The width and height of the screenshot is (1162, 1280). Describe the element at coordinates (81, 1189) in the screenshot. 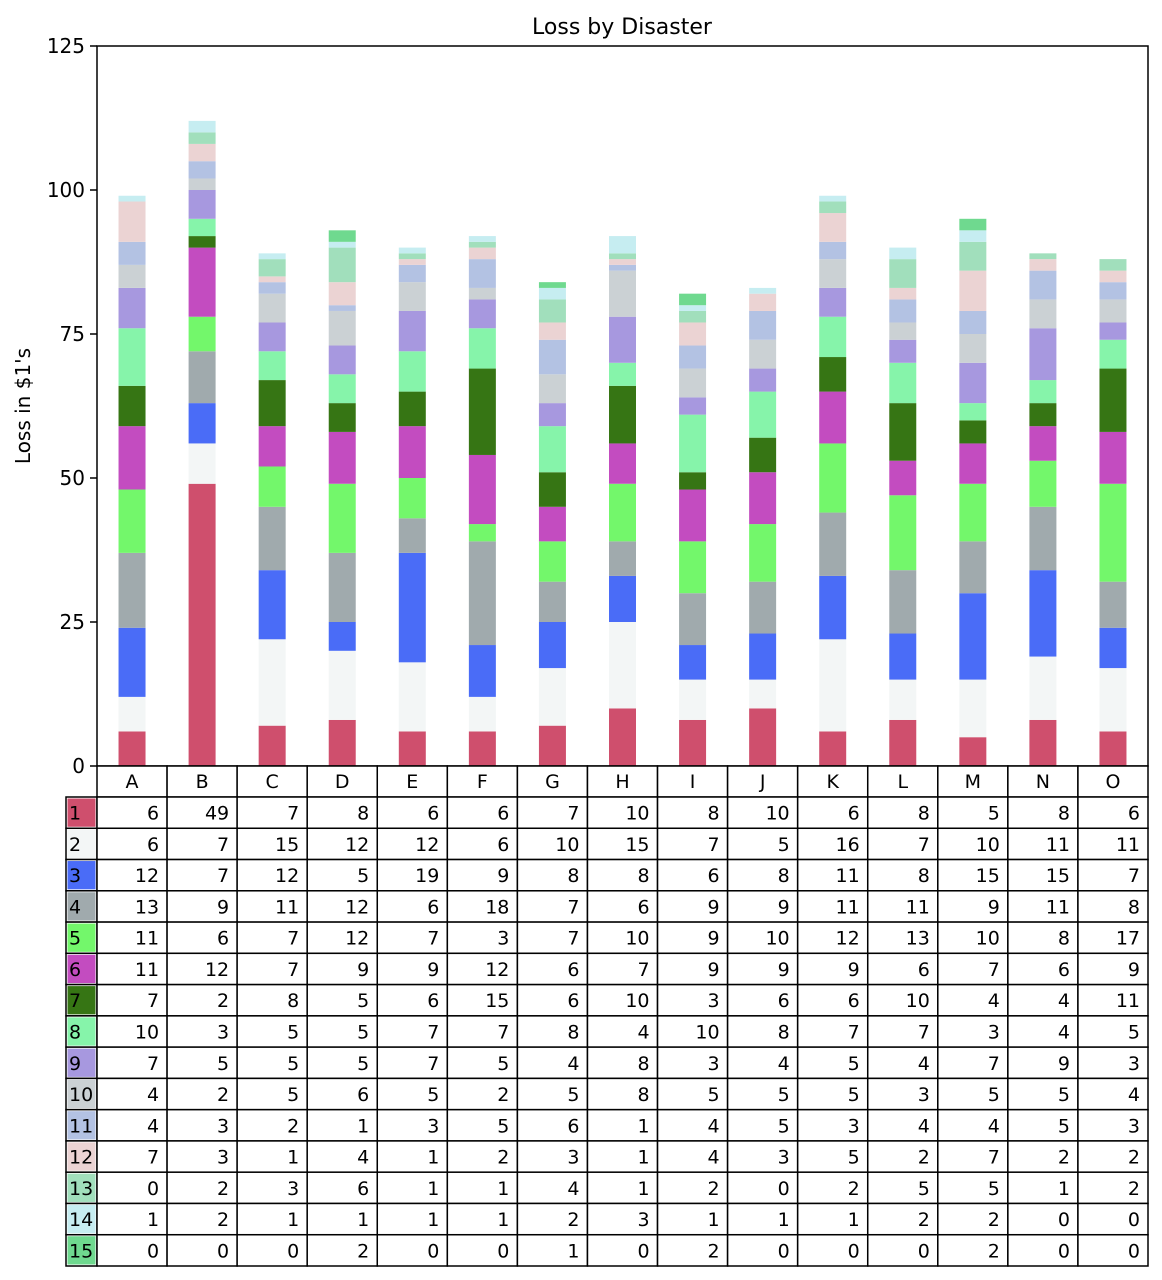

I see `table-row-label: 13` at that location.